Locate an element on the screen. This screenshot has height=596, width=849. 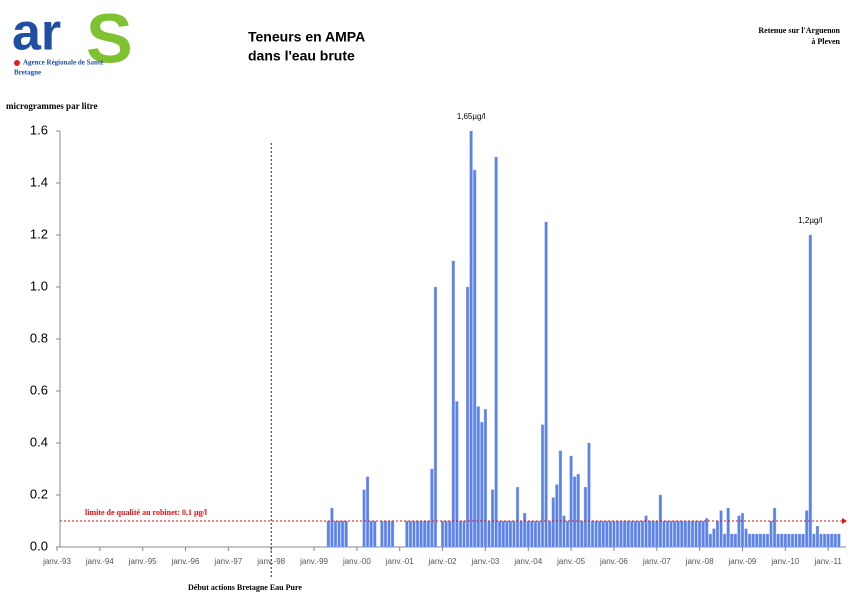
x-tick-label: janv.-93 is located at coordinates (56, 561).